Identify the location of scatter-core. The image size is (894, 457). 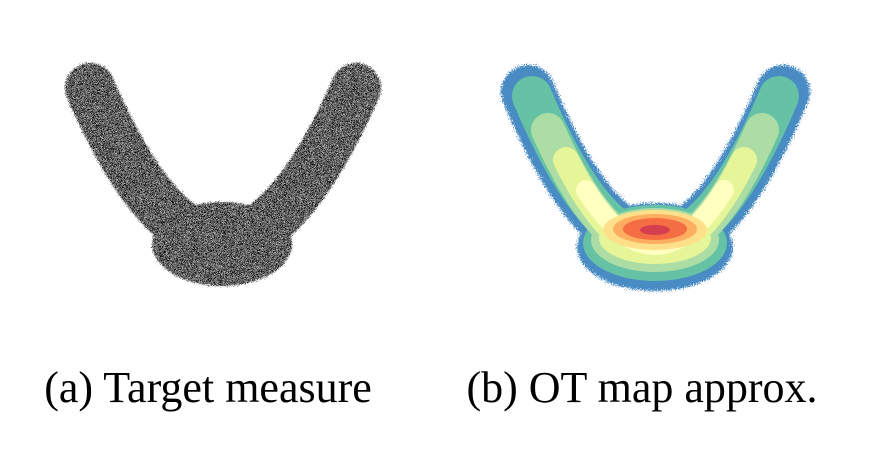
(222, 244).